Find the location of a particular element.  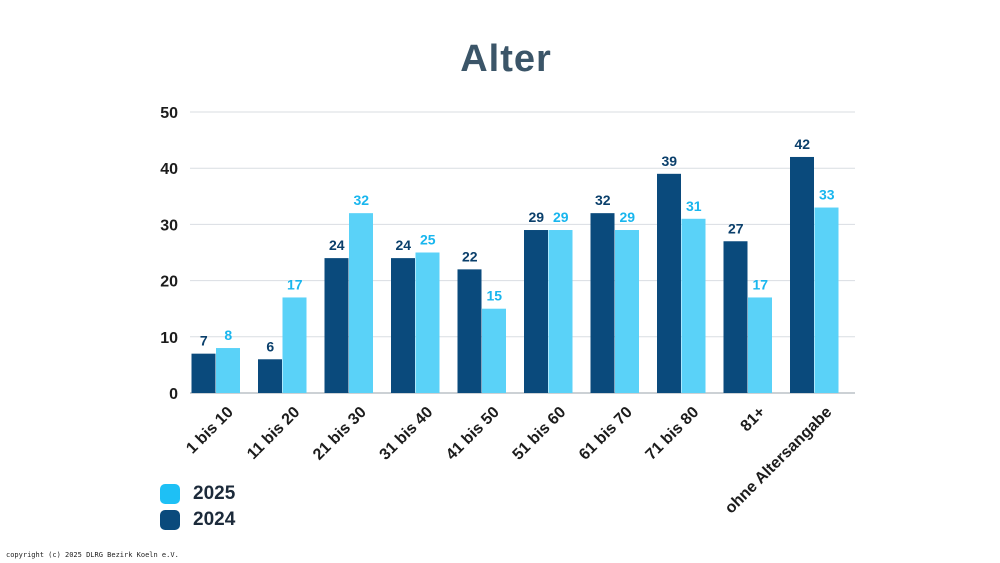

x-tick-label-8: 81+ is located at coordinates (753, 419).